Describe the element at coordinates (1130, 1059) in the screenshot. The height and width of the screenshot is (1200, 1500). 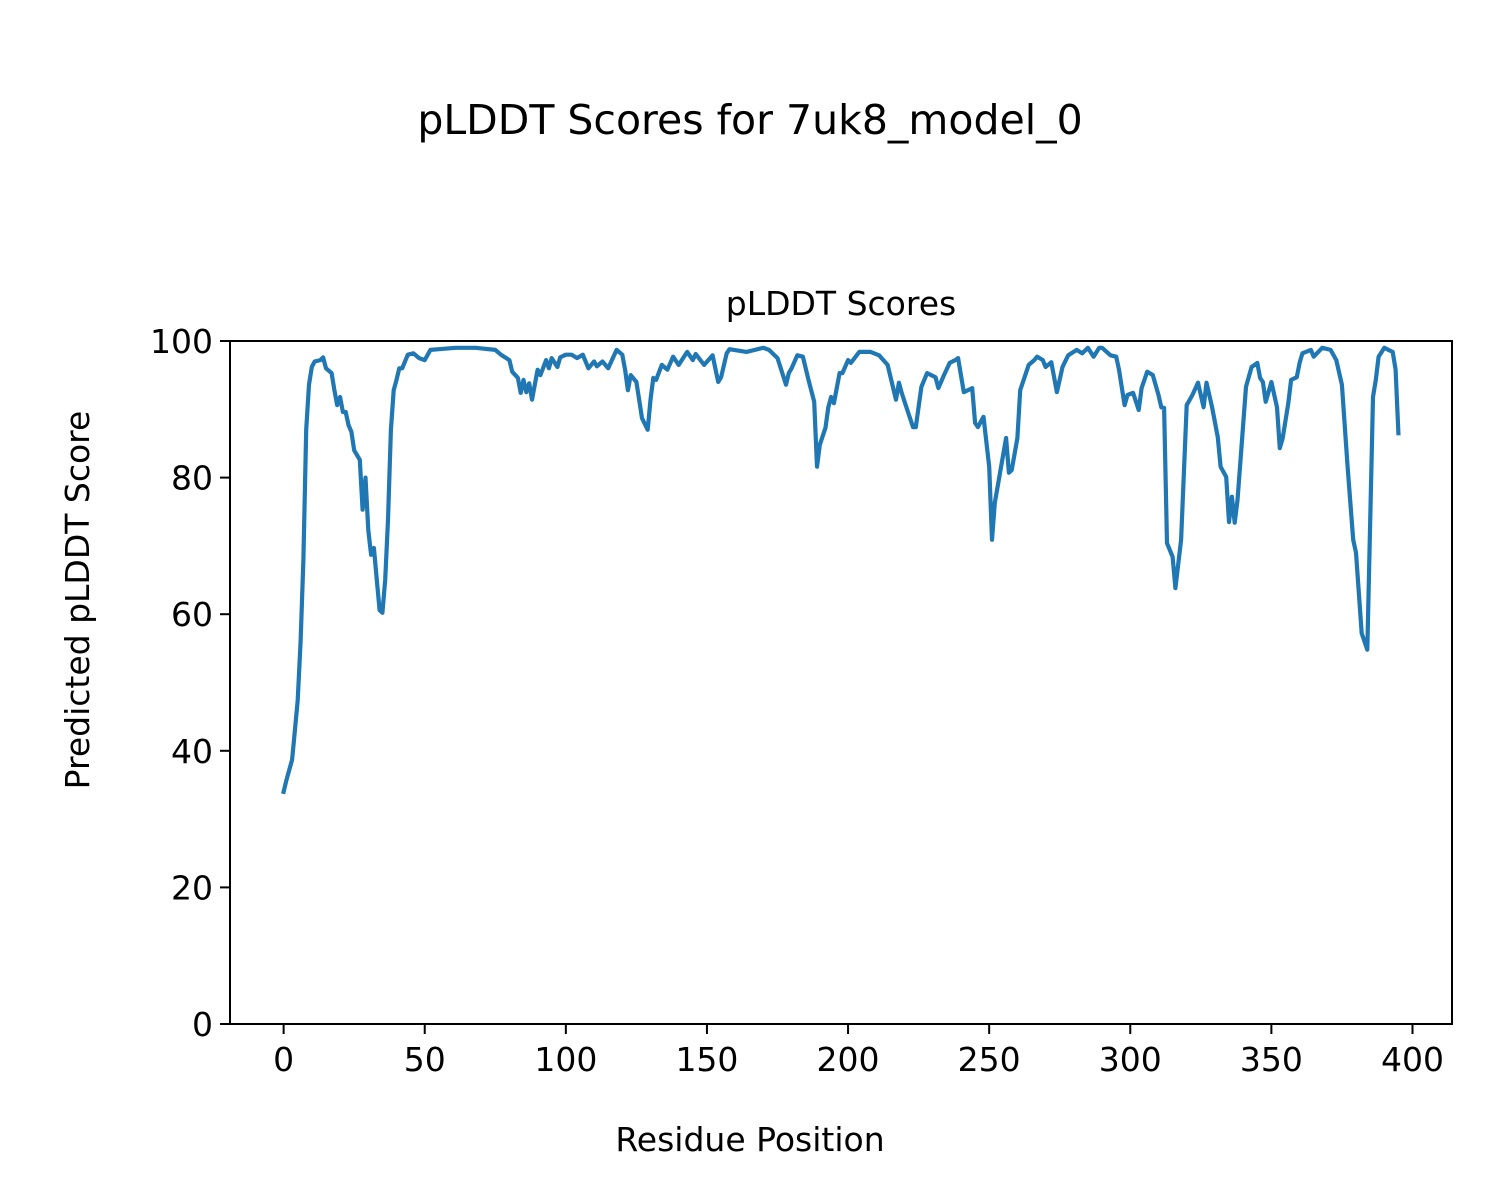
I see `x-tick-label: 300` at that location.